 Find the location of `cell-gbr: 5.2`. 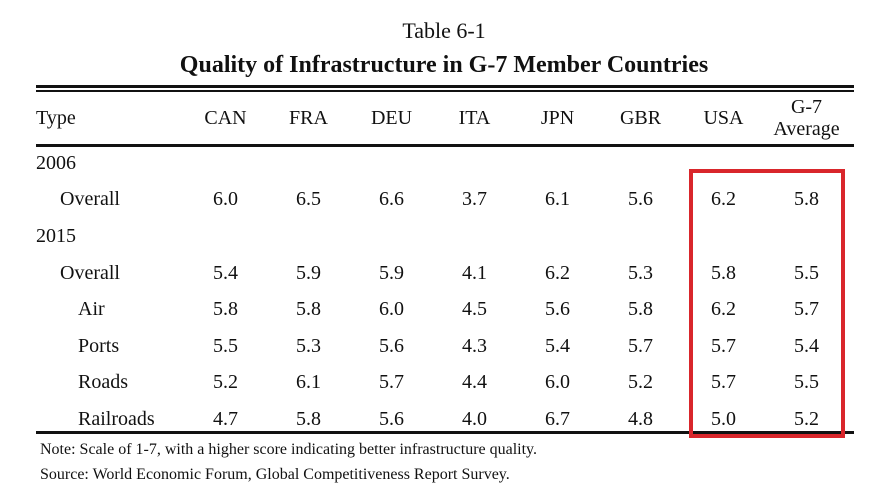

cell-gbr: 5.2 is located at coordinates (640, 382).